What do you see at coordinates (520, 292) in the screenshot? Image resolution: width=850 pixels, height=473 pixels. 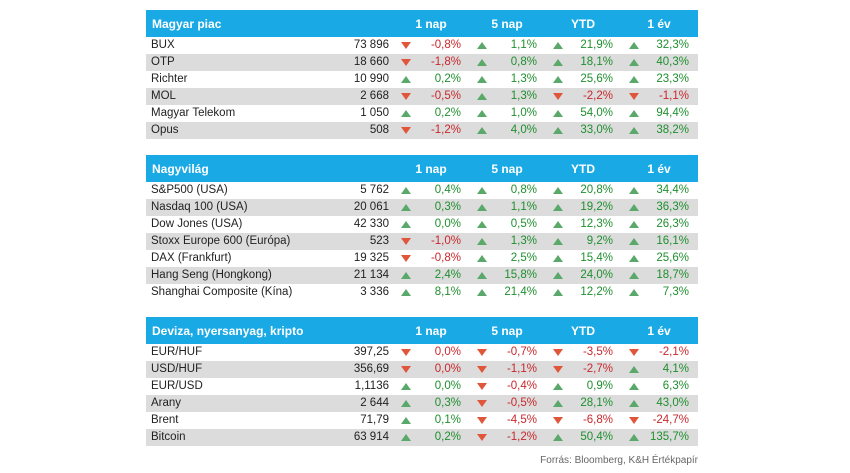 I see `change-value: 21,4%` at bounding box center [520, 292].